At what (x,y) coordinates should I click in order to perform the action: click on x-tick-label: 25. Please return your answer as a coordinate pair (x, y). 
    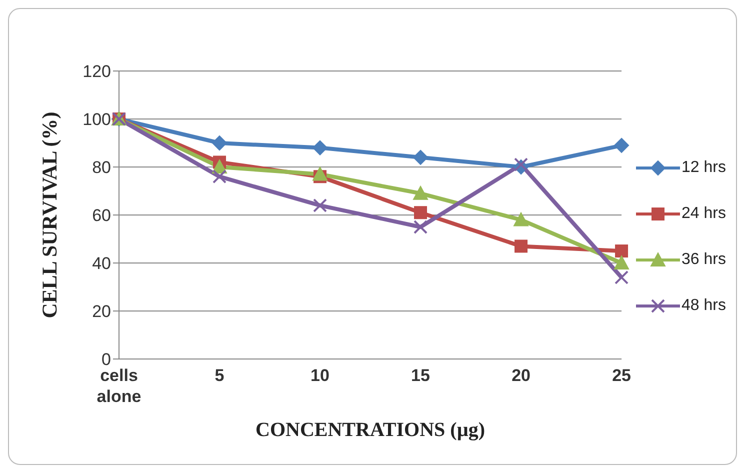
    Looking at the image, I should click on (621, 375).